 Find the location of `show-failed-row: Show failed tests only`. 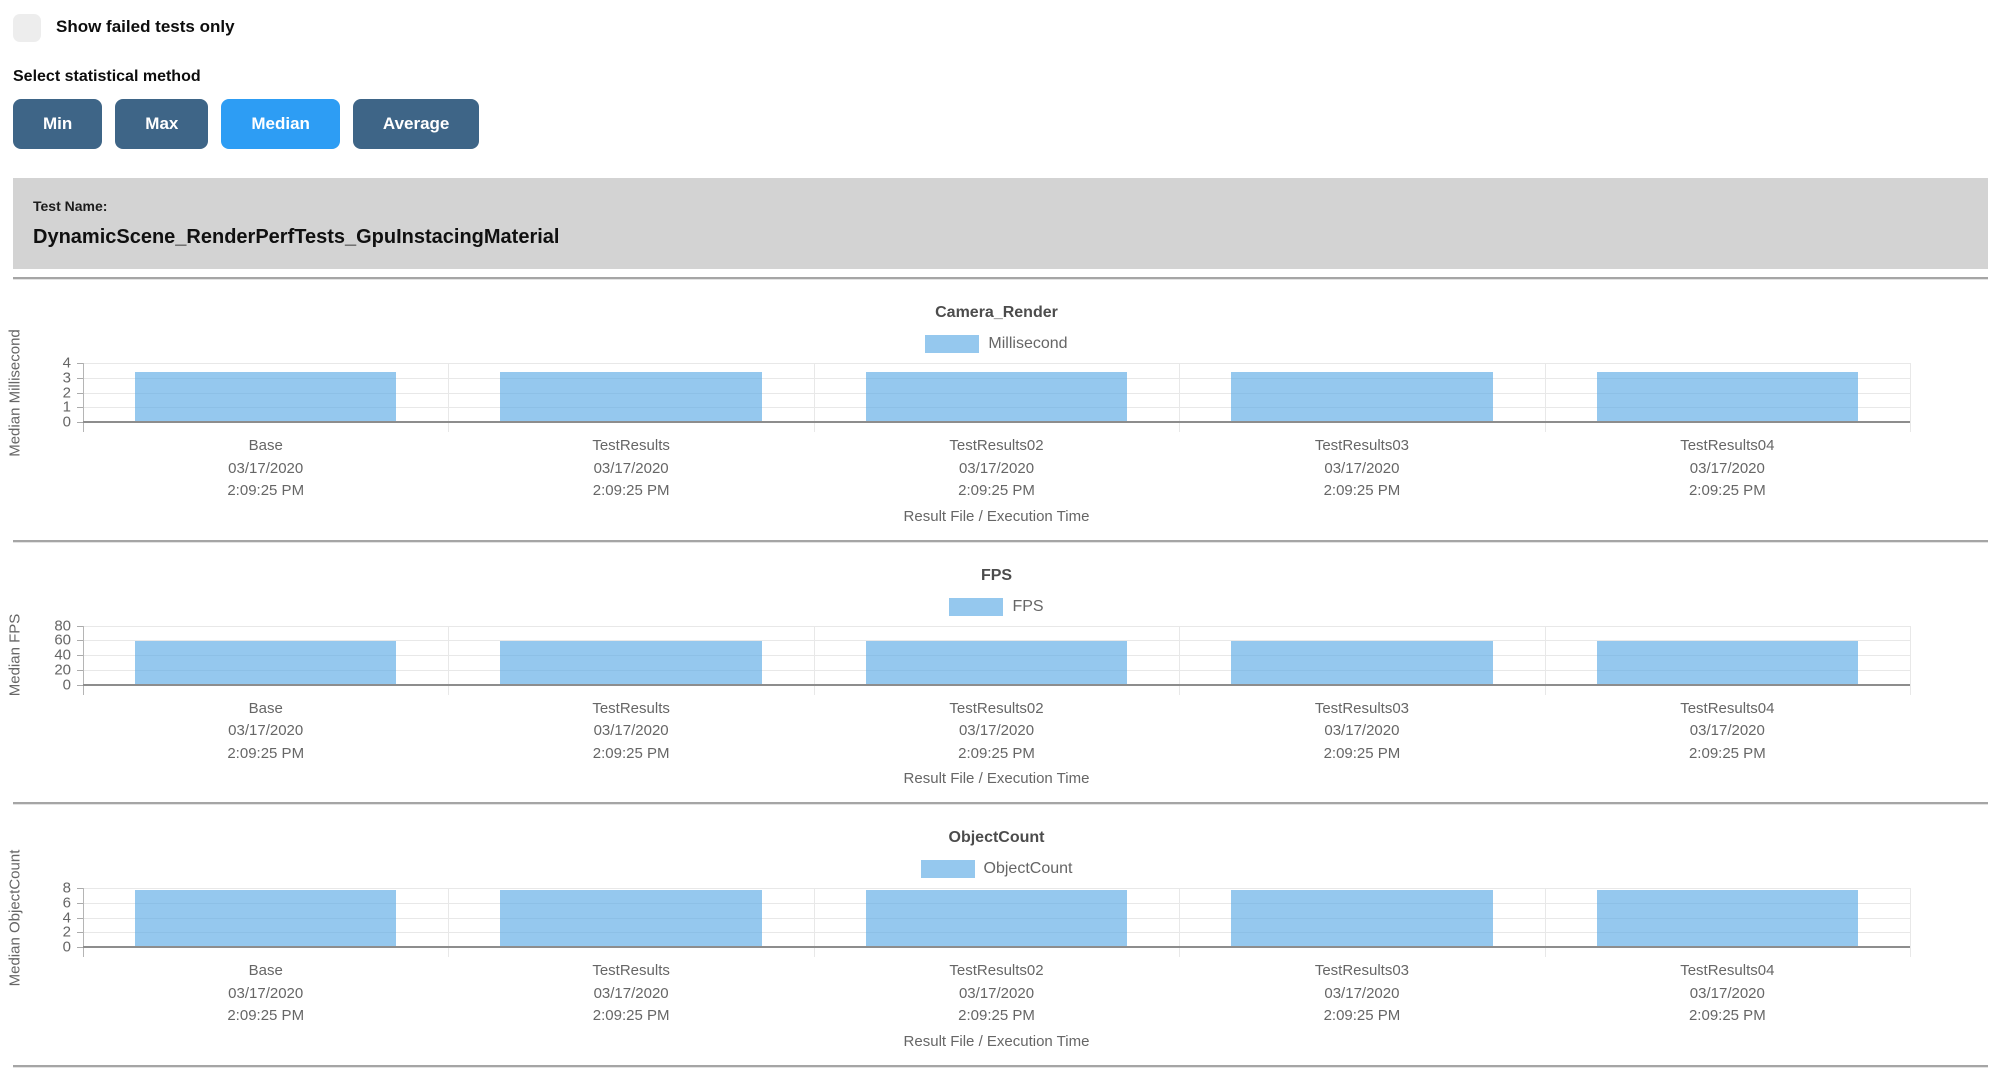

show-failed-row: Show failed tests only is located at coordinates (1006, 28).